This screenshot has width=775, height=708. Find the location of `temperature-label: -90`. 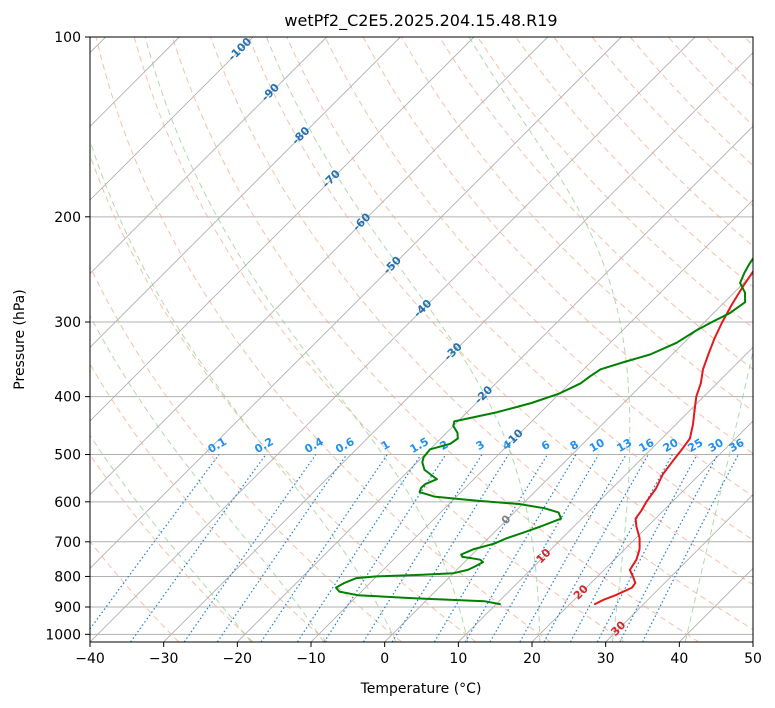

temperature-label: -90 is located at coordinates (270, 92).